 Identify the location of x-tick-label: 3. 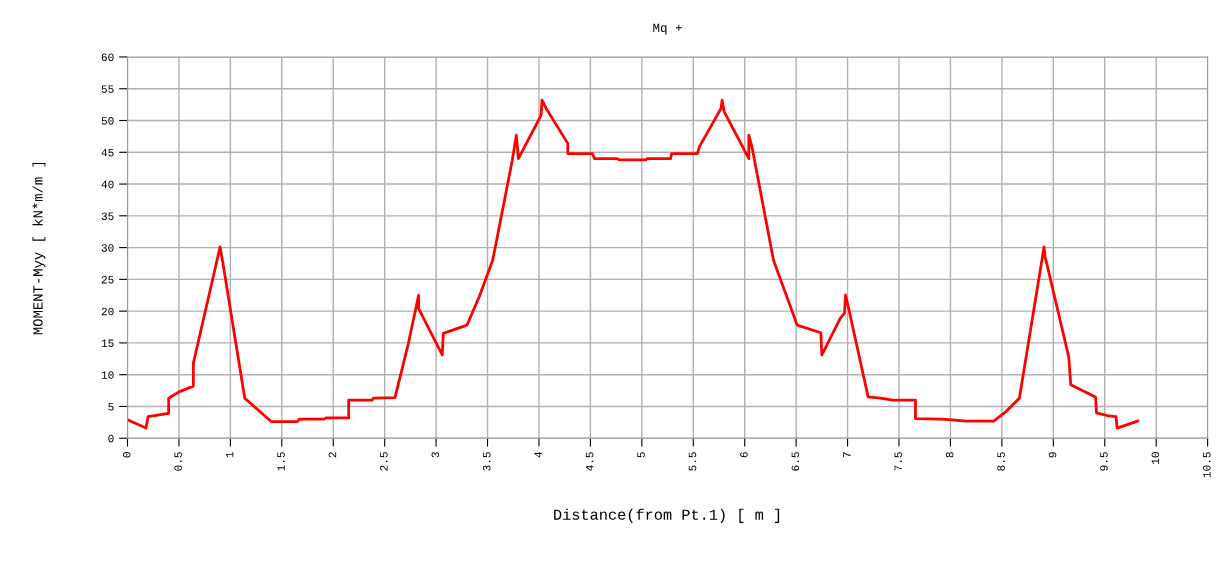
(435, 455).